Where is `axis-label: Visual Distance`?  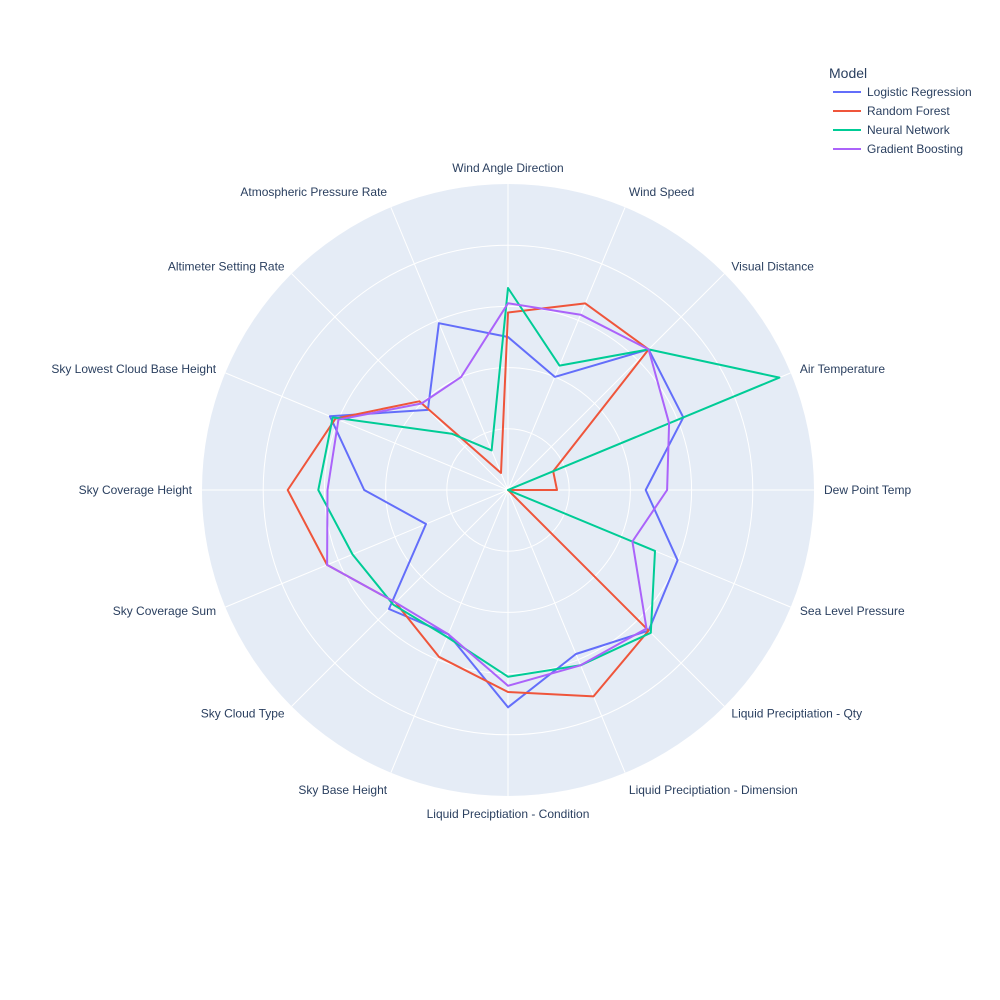
axis-label: Visual Distance is located at coordinates (772, 267).